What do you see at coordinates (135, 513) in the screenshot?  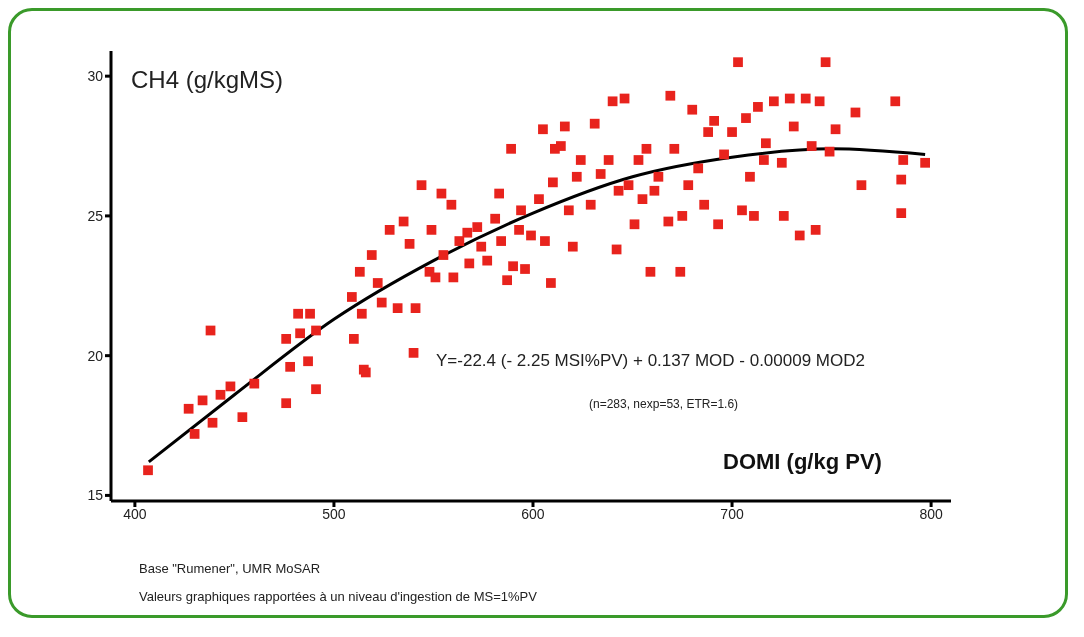 I see `x-tick-label: 400` at bounding box center [135, 513].